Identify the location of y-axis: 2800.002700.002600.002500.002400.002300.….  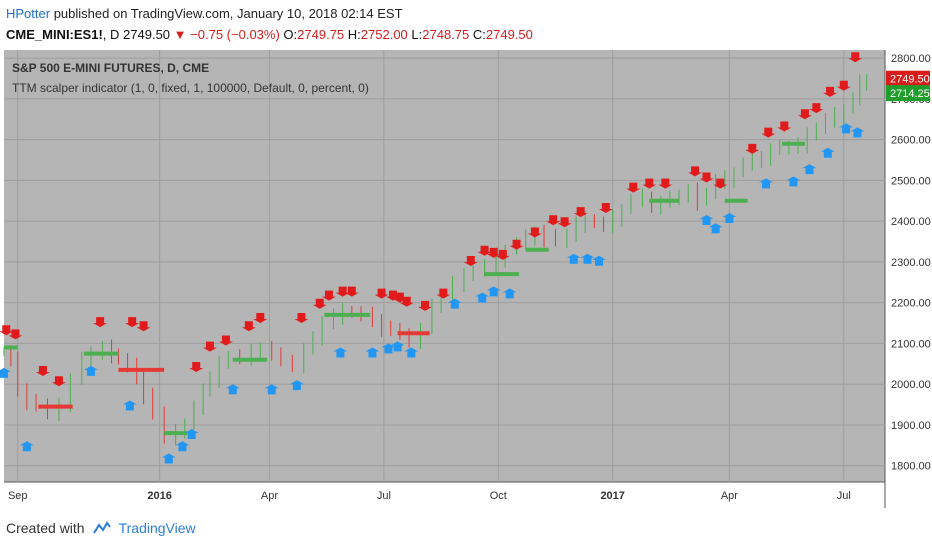
(911, 263).